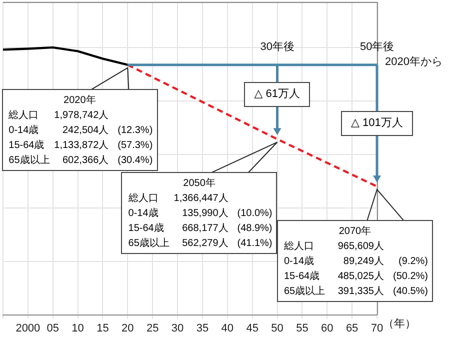 Image resolution: width=464 pixels, height=346 pixels. Describe the element at coordinates (355, 232) in the screenshot. I see `annotation: 2070年` at that location.